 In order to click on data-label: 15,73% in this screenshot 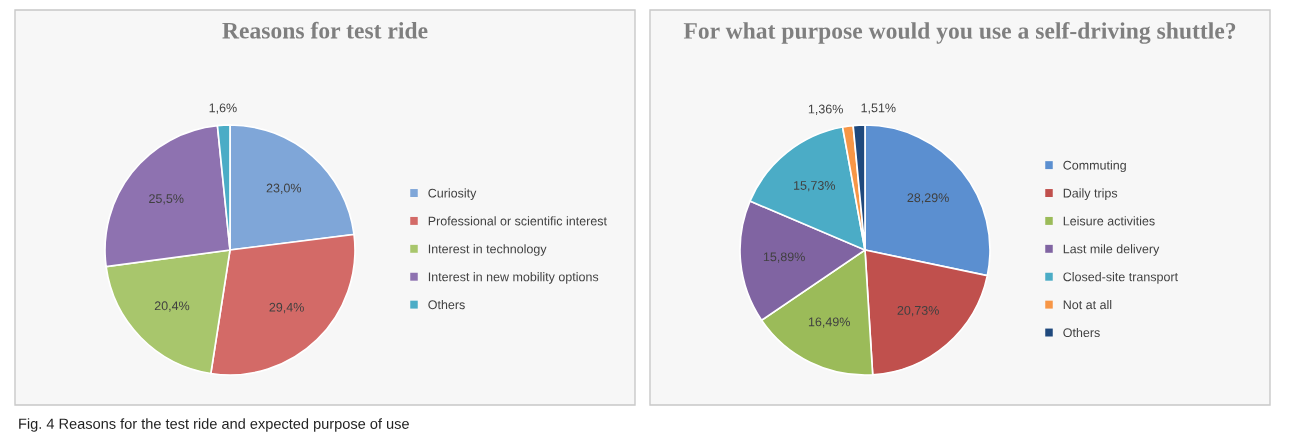, I will do `click(815, 186)`.